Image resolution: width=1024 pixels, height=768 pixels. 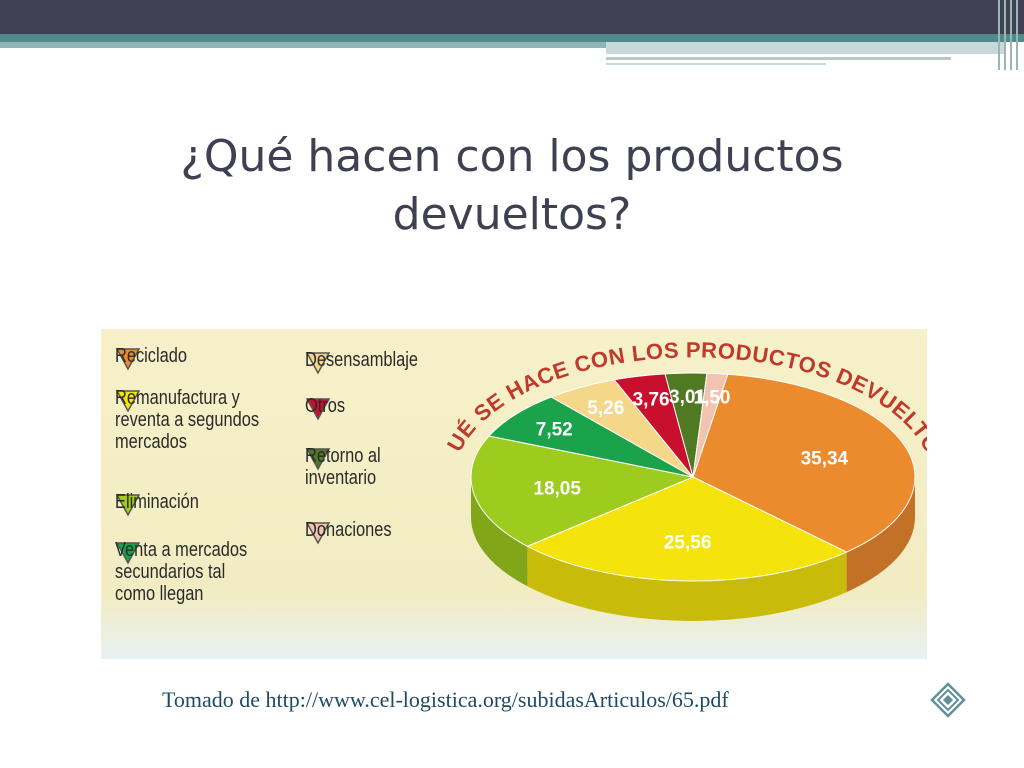 What do you see at coordinates (512, 185) in the screenshot?
I see `slide-title: ¿Qué hacen con los productos devueltos?` at bounding box center [512, 185].